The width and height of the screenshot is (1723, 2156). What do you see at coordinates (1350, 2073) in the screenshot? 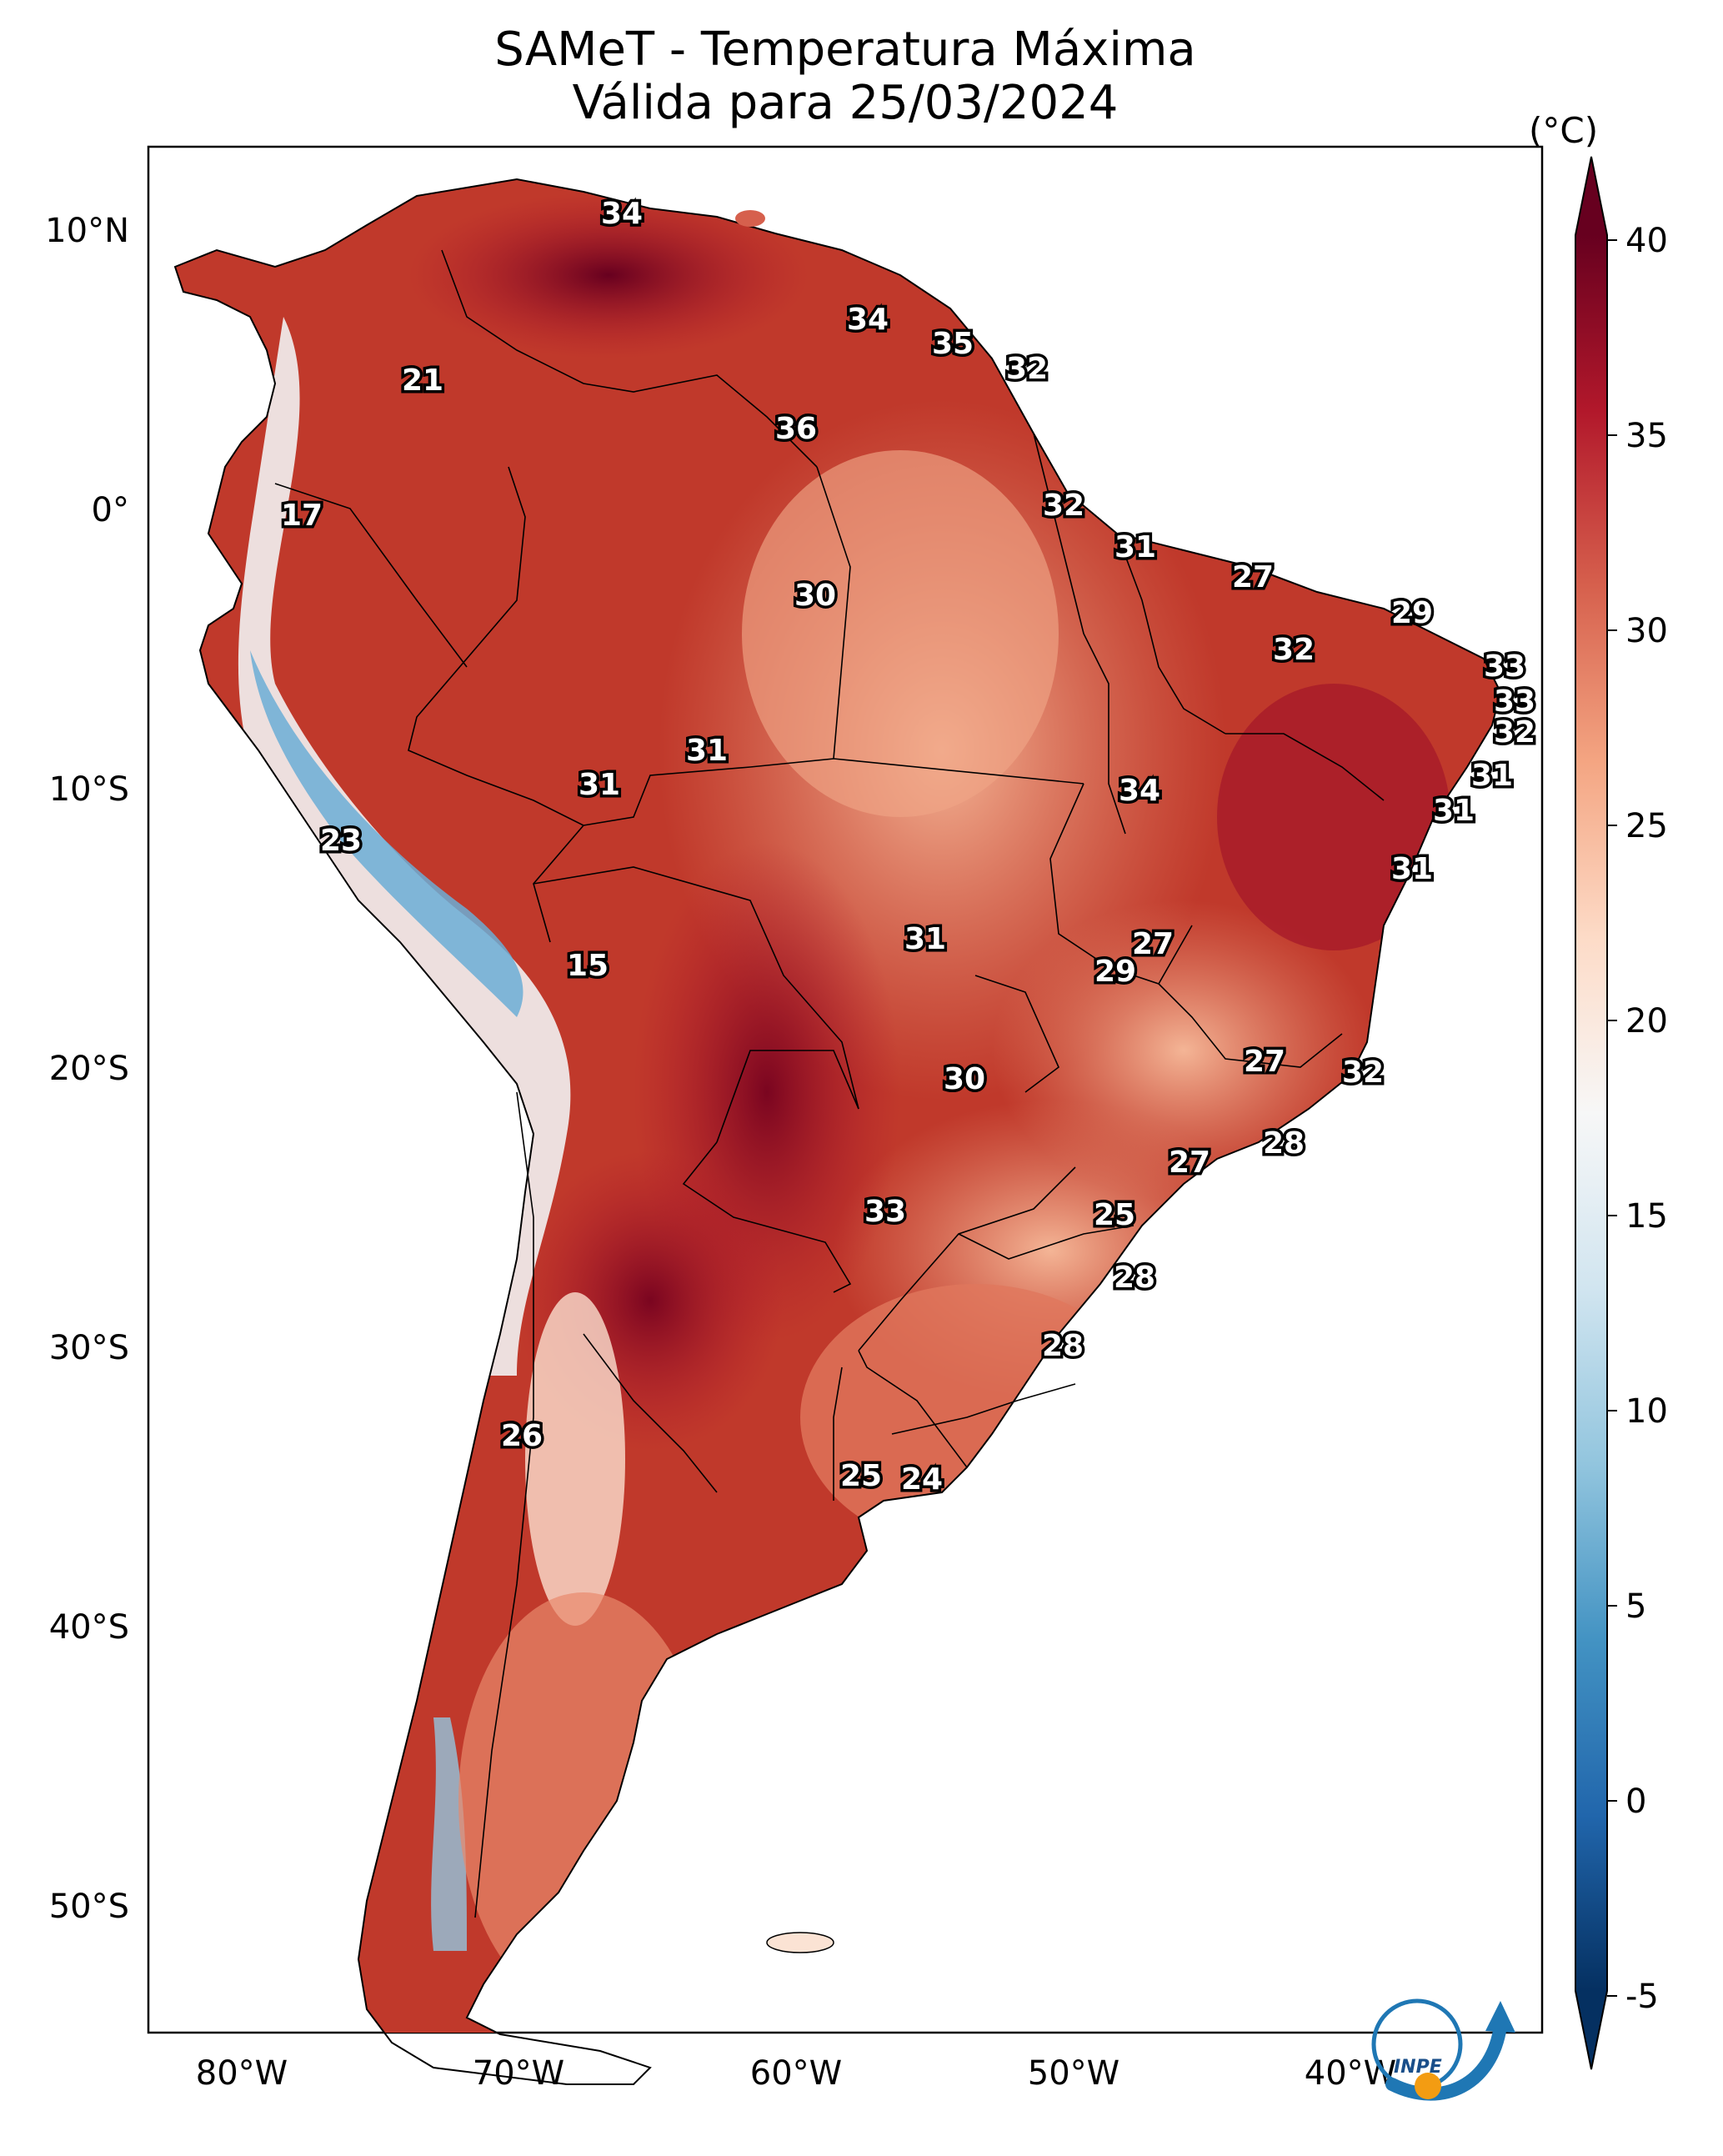
I see `lon-label: 40°W` at bounding box center [1350, 2073].